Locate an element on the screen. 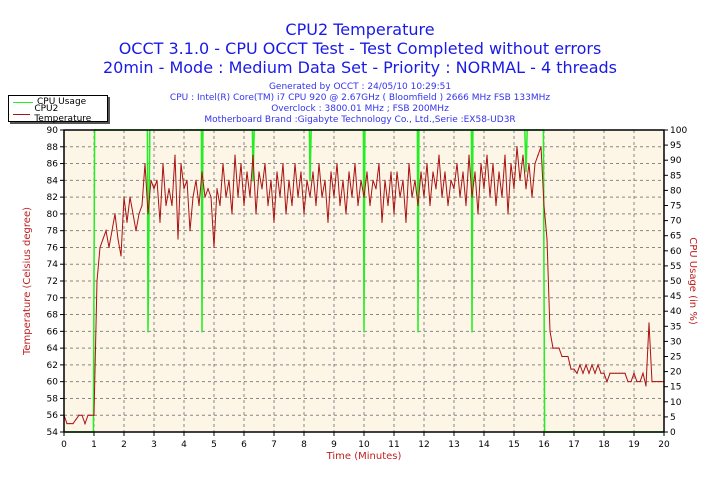 The height and width of the screenshot is (480, 720). x-tick-label: 20 is located at coordinates (664, 445).